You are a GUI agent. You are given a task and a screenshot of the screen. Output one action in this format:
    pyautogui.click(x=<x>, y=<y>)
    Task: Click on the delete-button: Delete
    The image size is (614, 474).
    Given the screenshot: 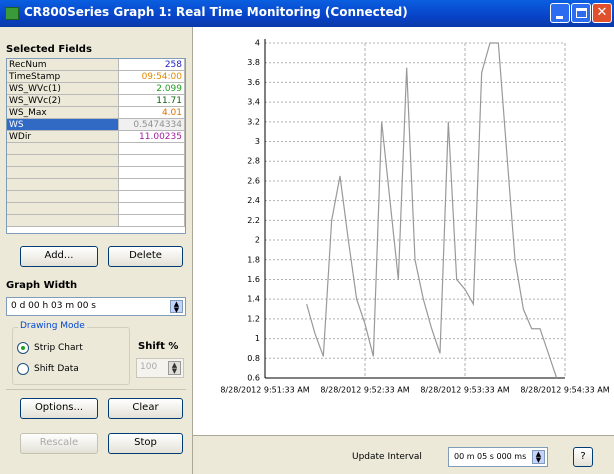 What is the action you would take?
    pyautogui.click(x=145, y=256)
    